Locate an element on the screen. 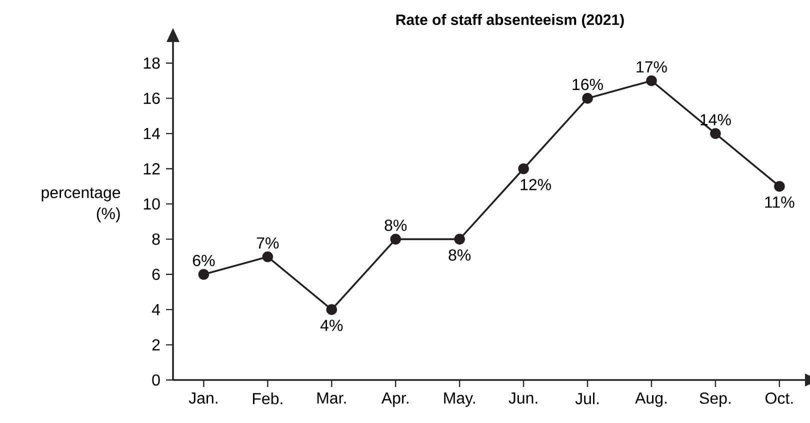 The height and width of the screenshot is (423, 810). y-tick-label: 0 is located at coordinates (156, 380).